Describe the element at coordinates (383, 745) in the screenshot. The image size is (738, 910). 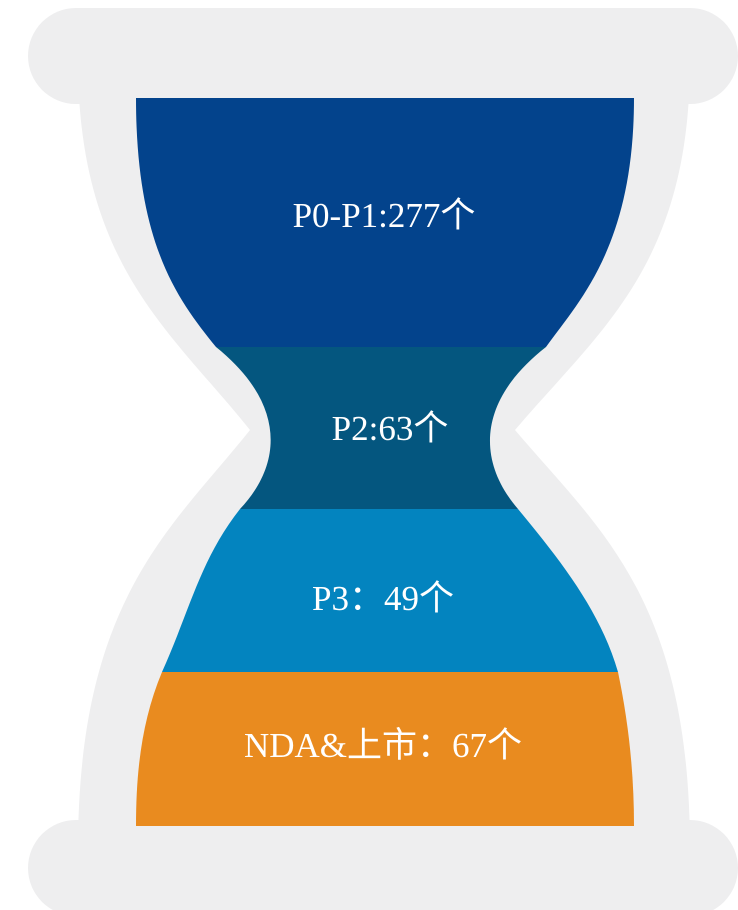
I see `stage-nda-label: NDA&上市：67个` at that location.